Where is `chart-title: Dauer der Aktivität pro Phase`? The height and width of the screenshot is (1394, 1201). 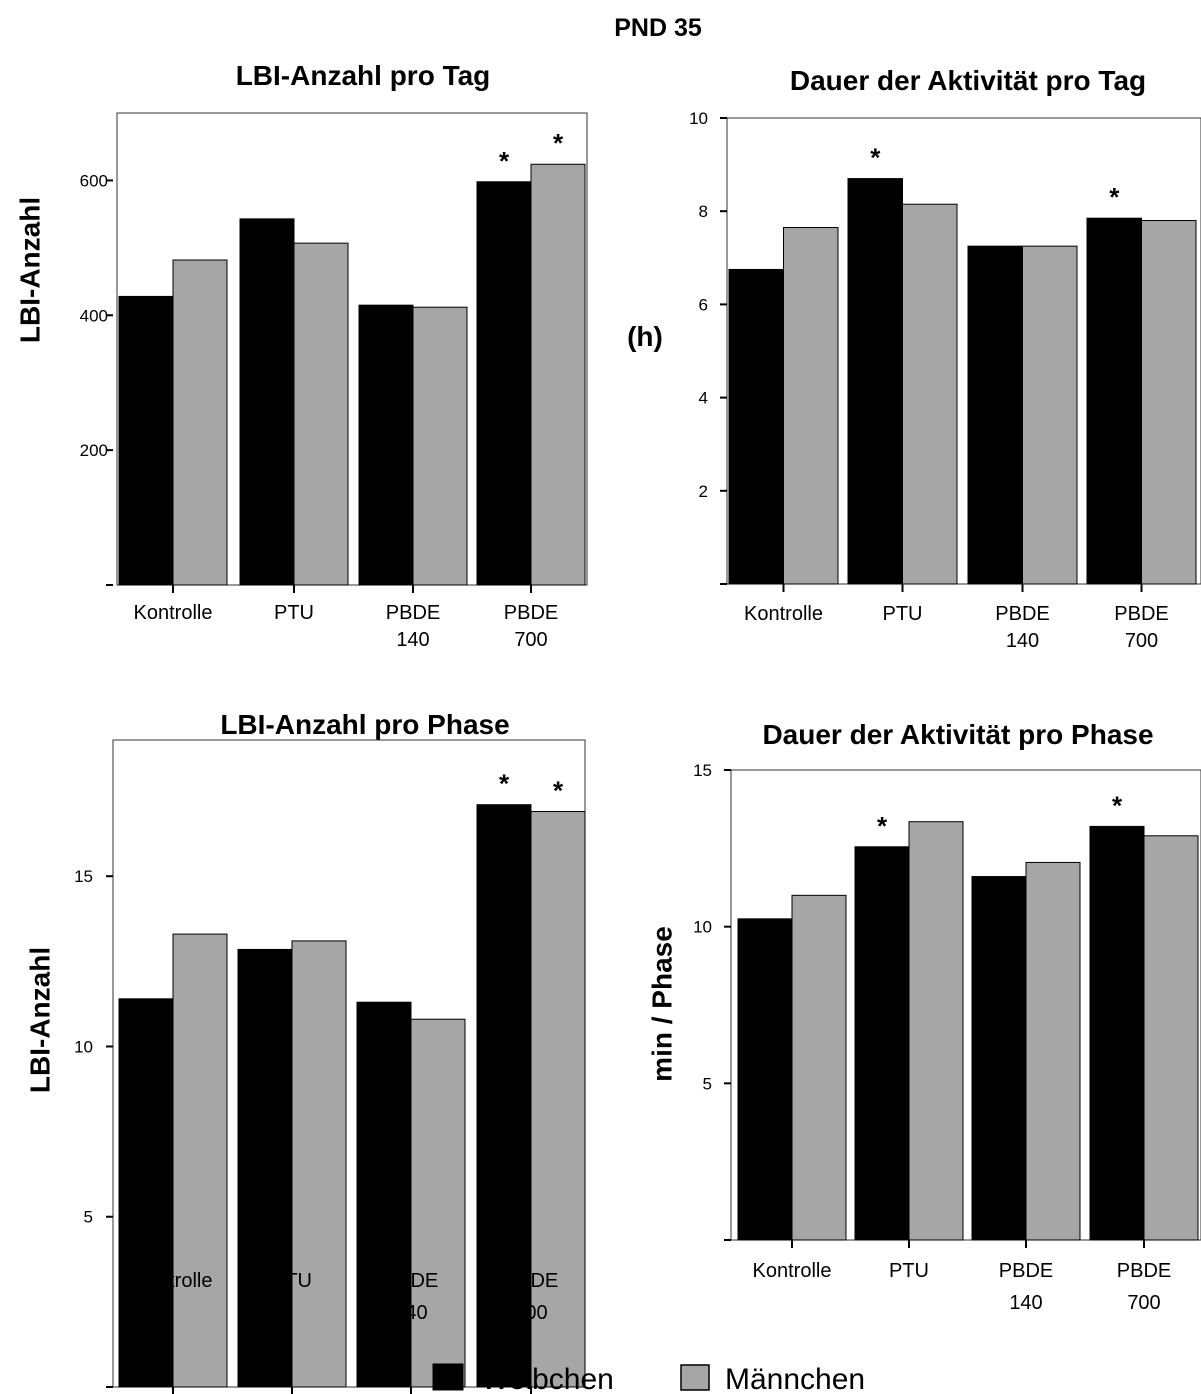 chart-title: Dauer der Aktivität pro Phase is located at coordinates (957, 734).